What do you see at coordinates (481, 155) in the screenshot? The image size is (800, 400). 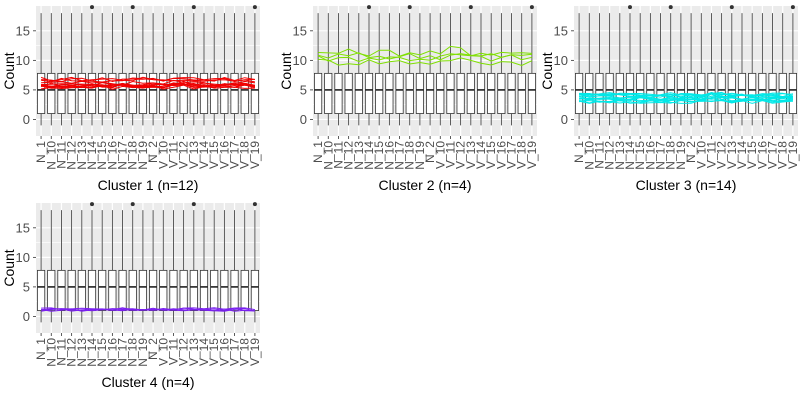 I see `x-tick-label: V_14` at bounding box center [481, 155].